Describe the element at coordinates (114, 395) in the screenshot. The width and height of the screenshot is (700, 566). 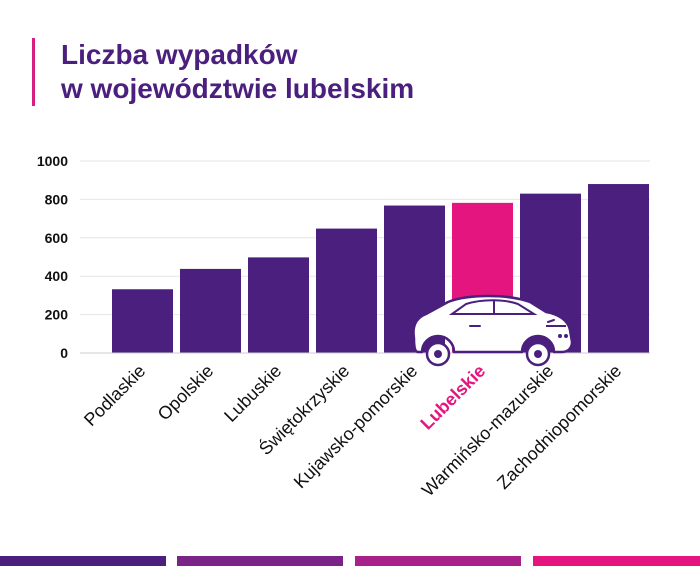
I see `x-tick-label: Podlaskie` at that location.